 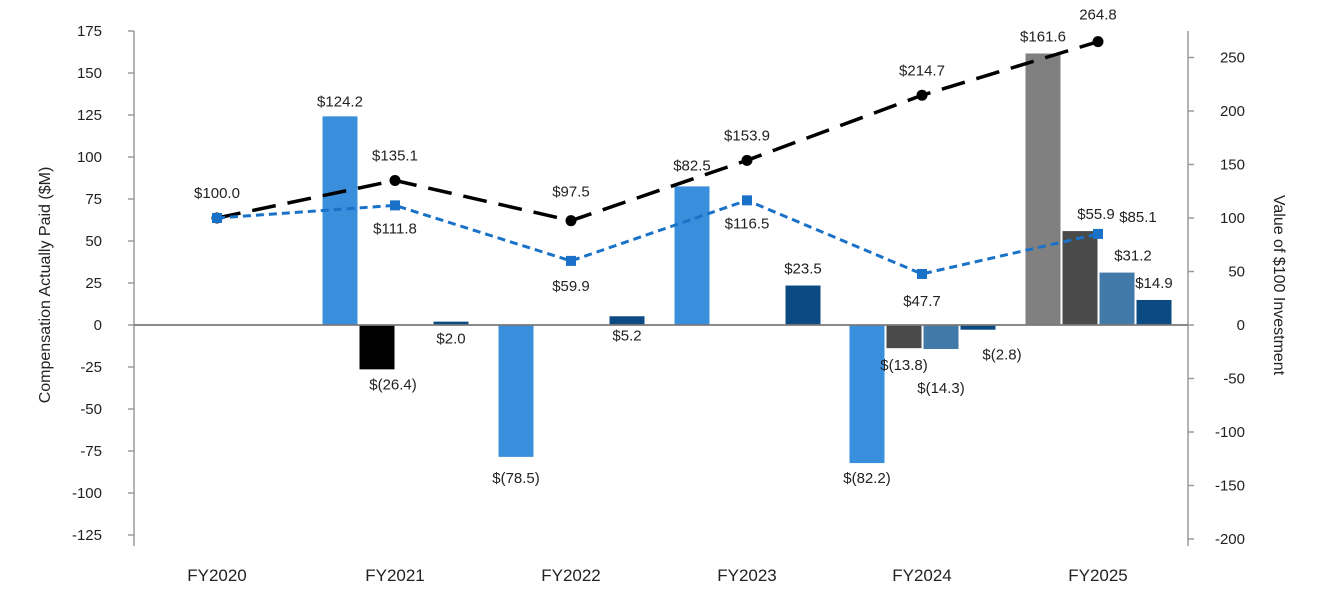 What do you see at coordinates (867, 478) in the screenshot?
I see `bar-data-label: $(82.2)` at bounding box center [867, 478].